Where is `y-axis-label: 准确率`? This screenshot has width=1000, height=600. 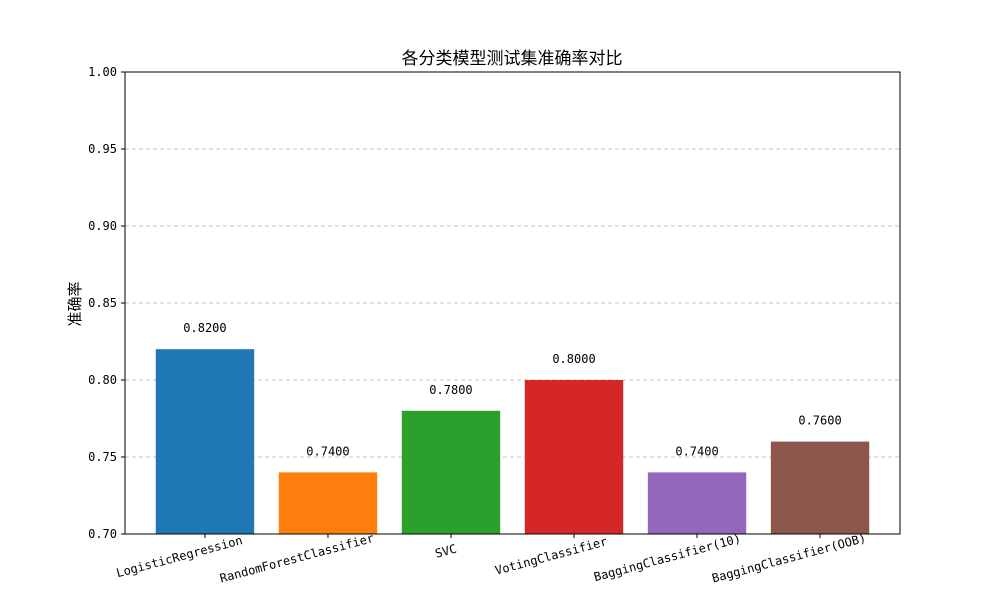 y-axis-label: 准确率 is located at coordinates (75, 303).